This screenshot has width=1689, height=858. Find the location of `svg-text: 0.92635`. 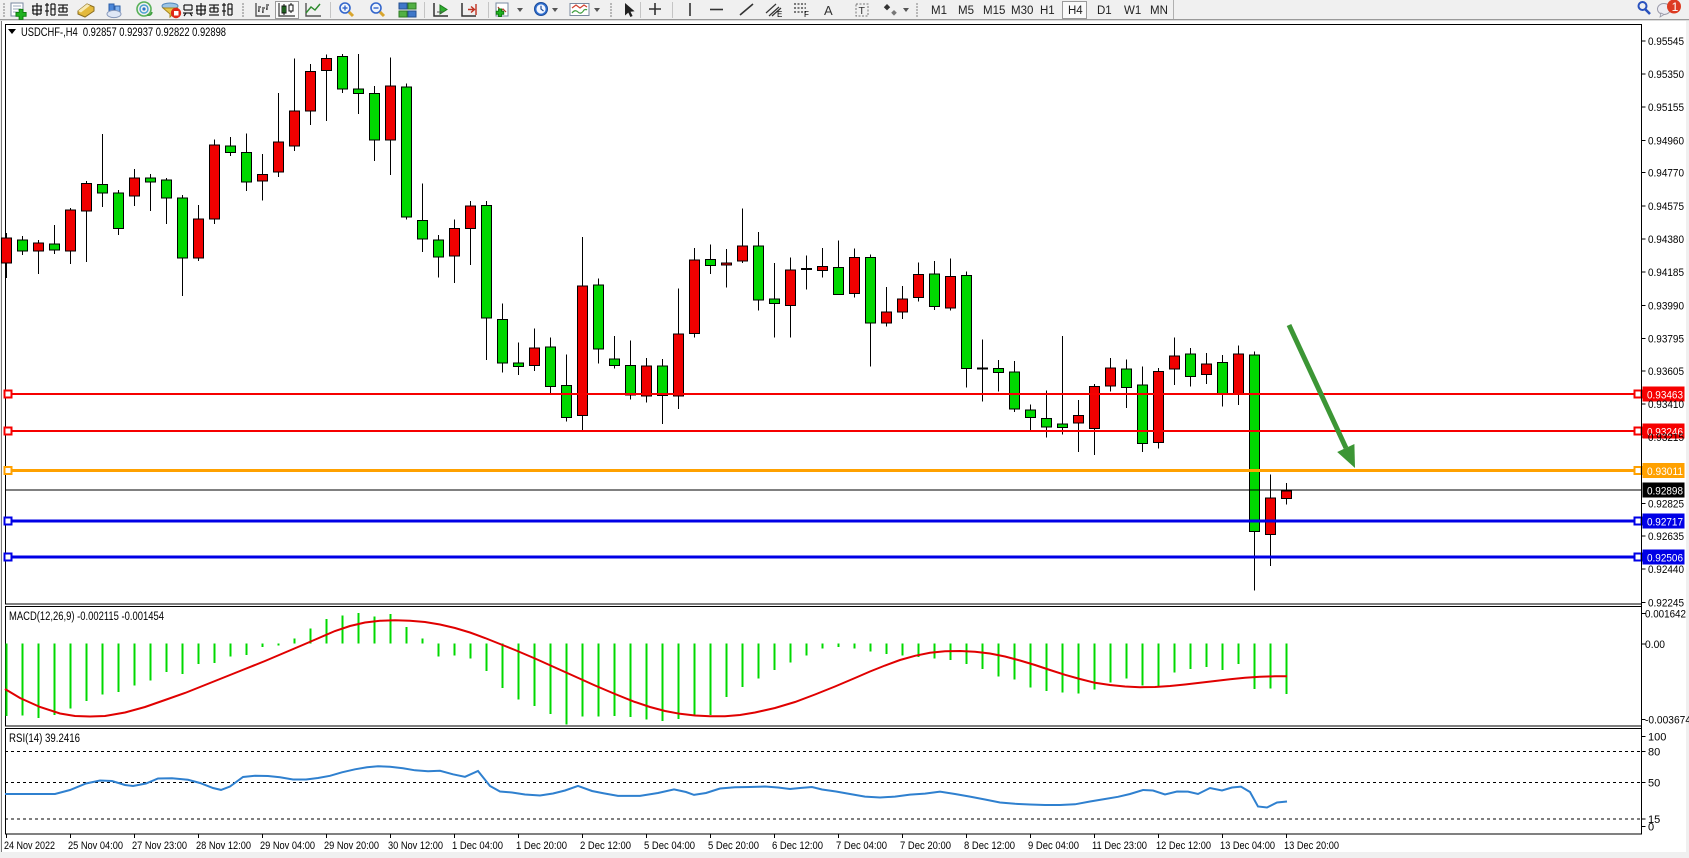

svg-text: 0.92635 is located at coordinates (1666, 537).